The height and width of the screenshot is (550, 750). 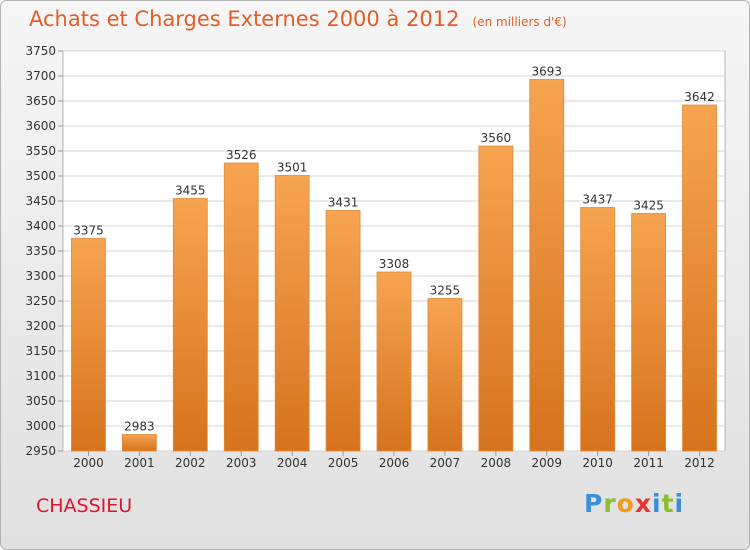 What do you see at coordinates (394, 361) in the screenshot?
I see `bar-2006` at bounding box center [394, 361].